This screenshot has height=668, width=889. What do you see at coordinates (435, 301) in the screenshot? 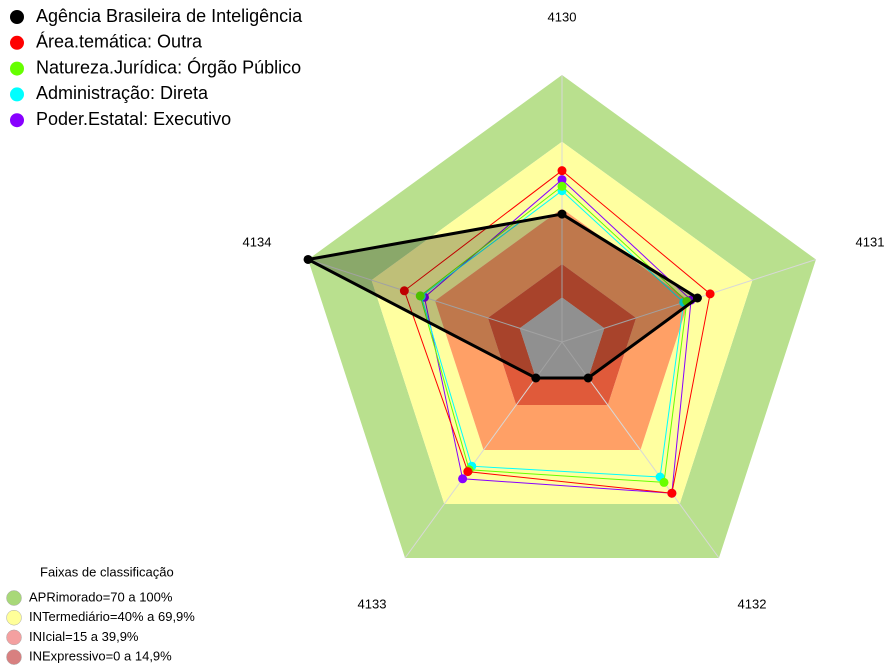
I see `spoke` at bounding box center [435, 301].